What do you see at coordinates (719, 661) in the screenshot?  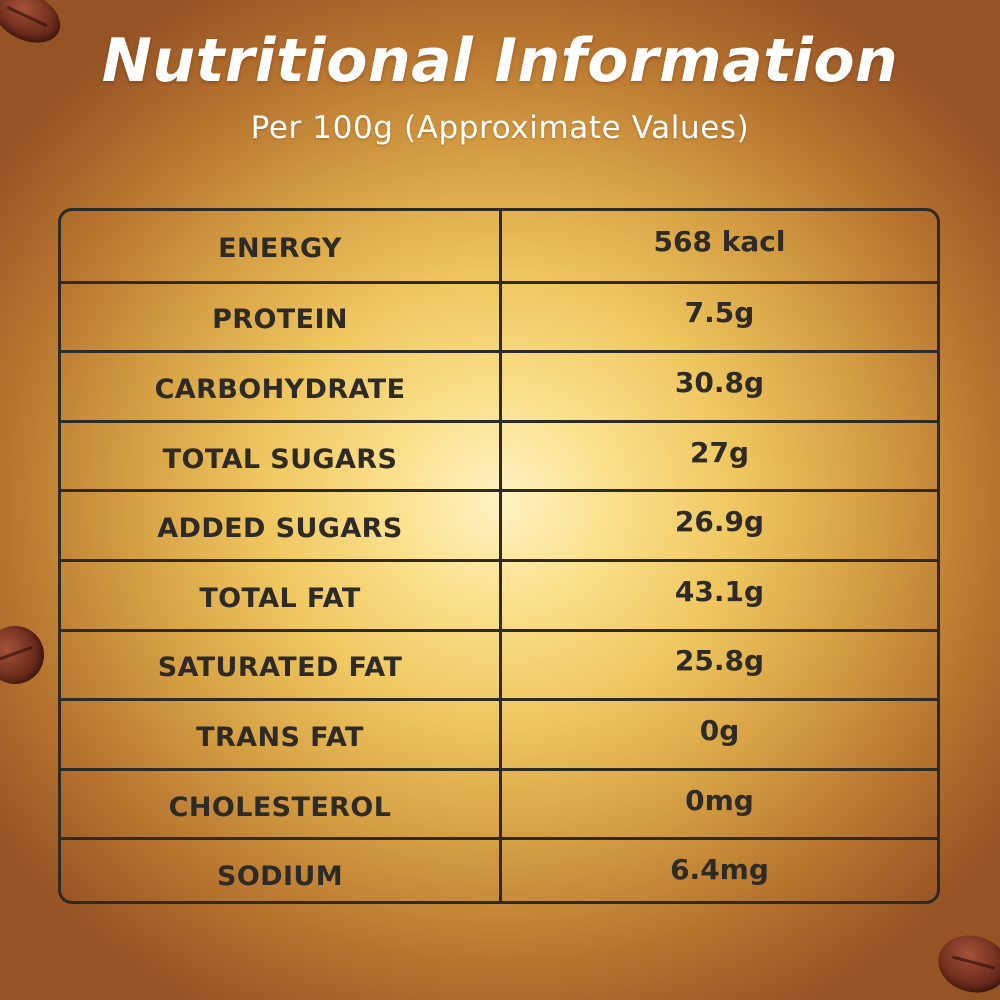 I see `nutrient-value: 25.8g` at bounding box center [719, 661].